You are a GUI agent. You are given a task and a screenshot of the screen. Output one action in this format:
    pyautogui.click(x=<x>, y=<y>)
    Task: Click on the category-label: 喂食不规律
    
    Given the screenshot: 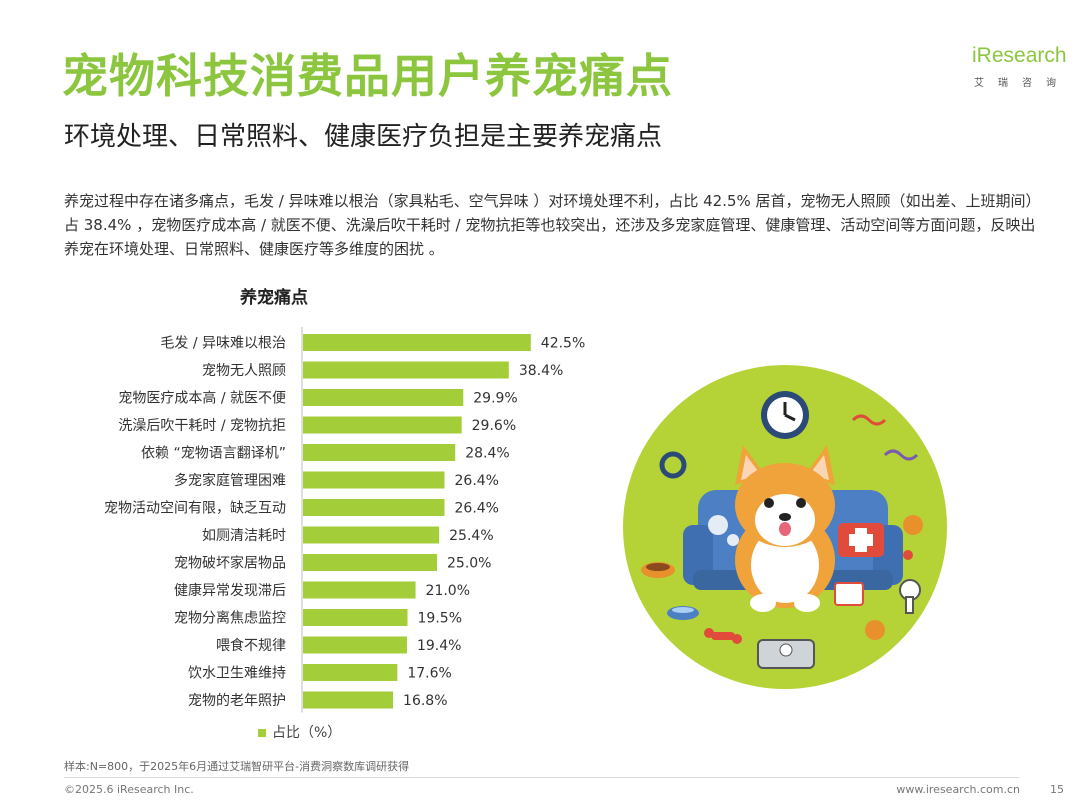 What is the action you would take?
    pyautogui.click(x=251, y=645)
    